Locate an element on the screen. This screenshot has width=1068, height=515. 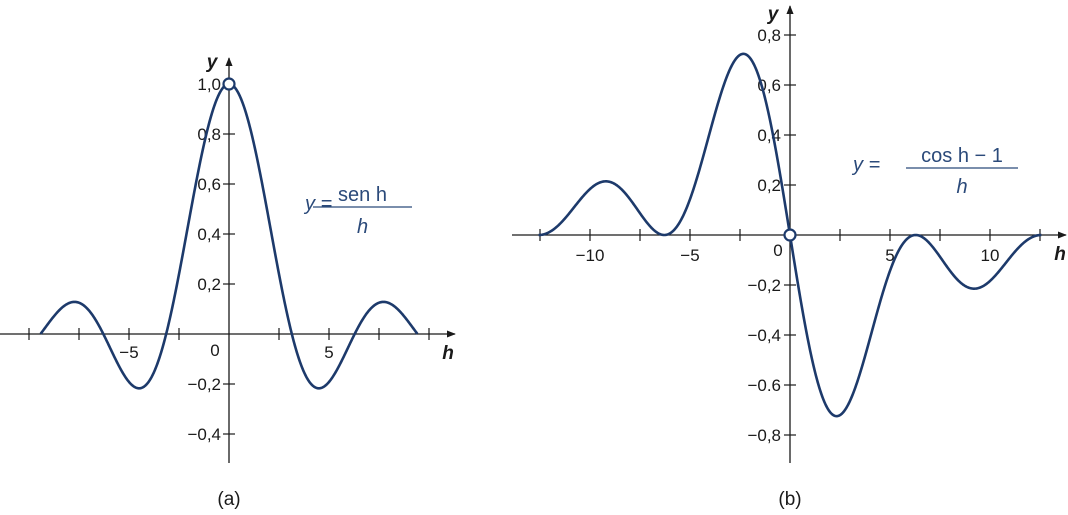
chart-caption: (a) is located at coordinates (228, 499).